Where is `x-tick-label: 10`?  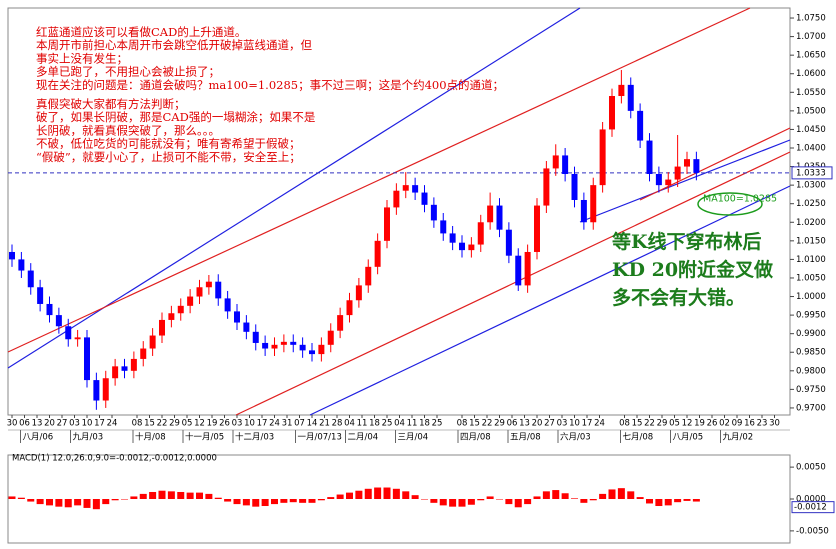 x-tick-label: 10 is located at coordinates (87, 424).